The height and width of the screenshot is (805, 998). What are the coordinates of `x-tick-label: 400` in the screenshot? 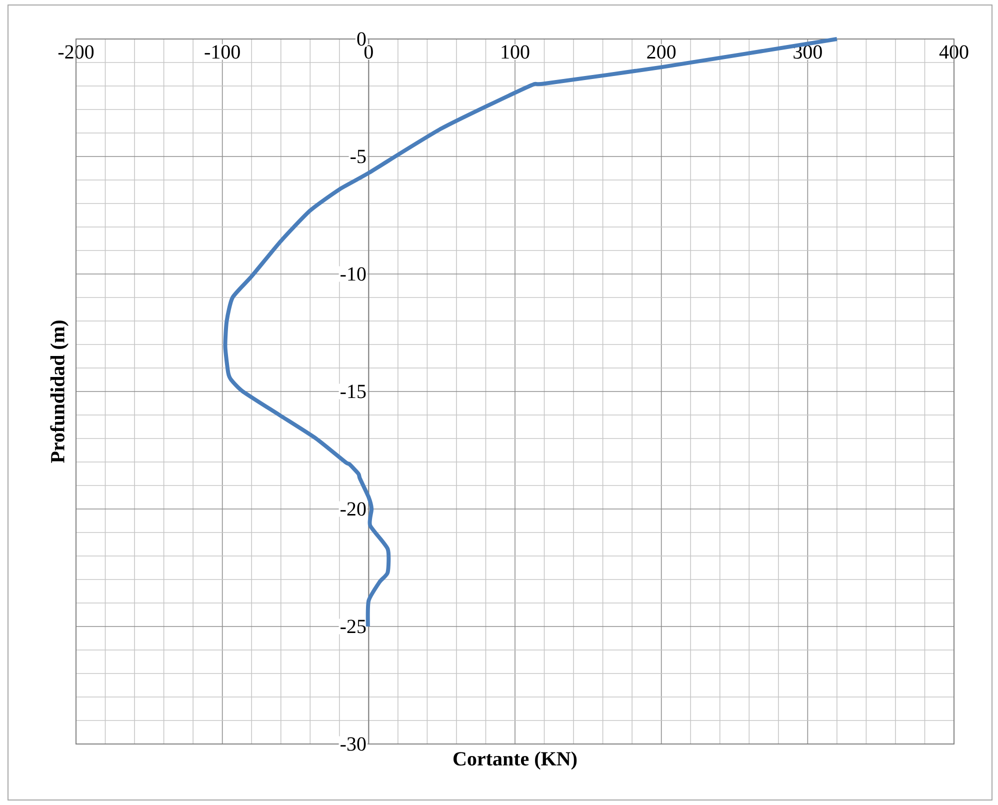 It's located at (953, 52).